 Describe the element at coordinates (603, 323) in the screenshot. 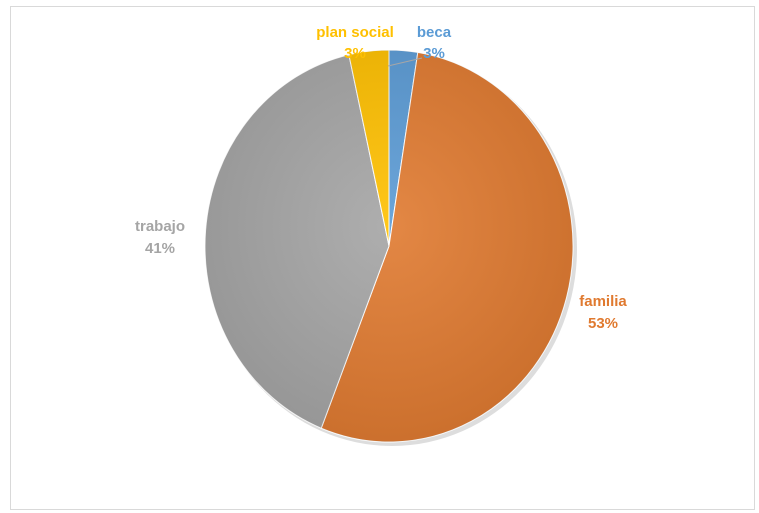

I see `data-label-percent: 53%` at that location.